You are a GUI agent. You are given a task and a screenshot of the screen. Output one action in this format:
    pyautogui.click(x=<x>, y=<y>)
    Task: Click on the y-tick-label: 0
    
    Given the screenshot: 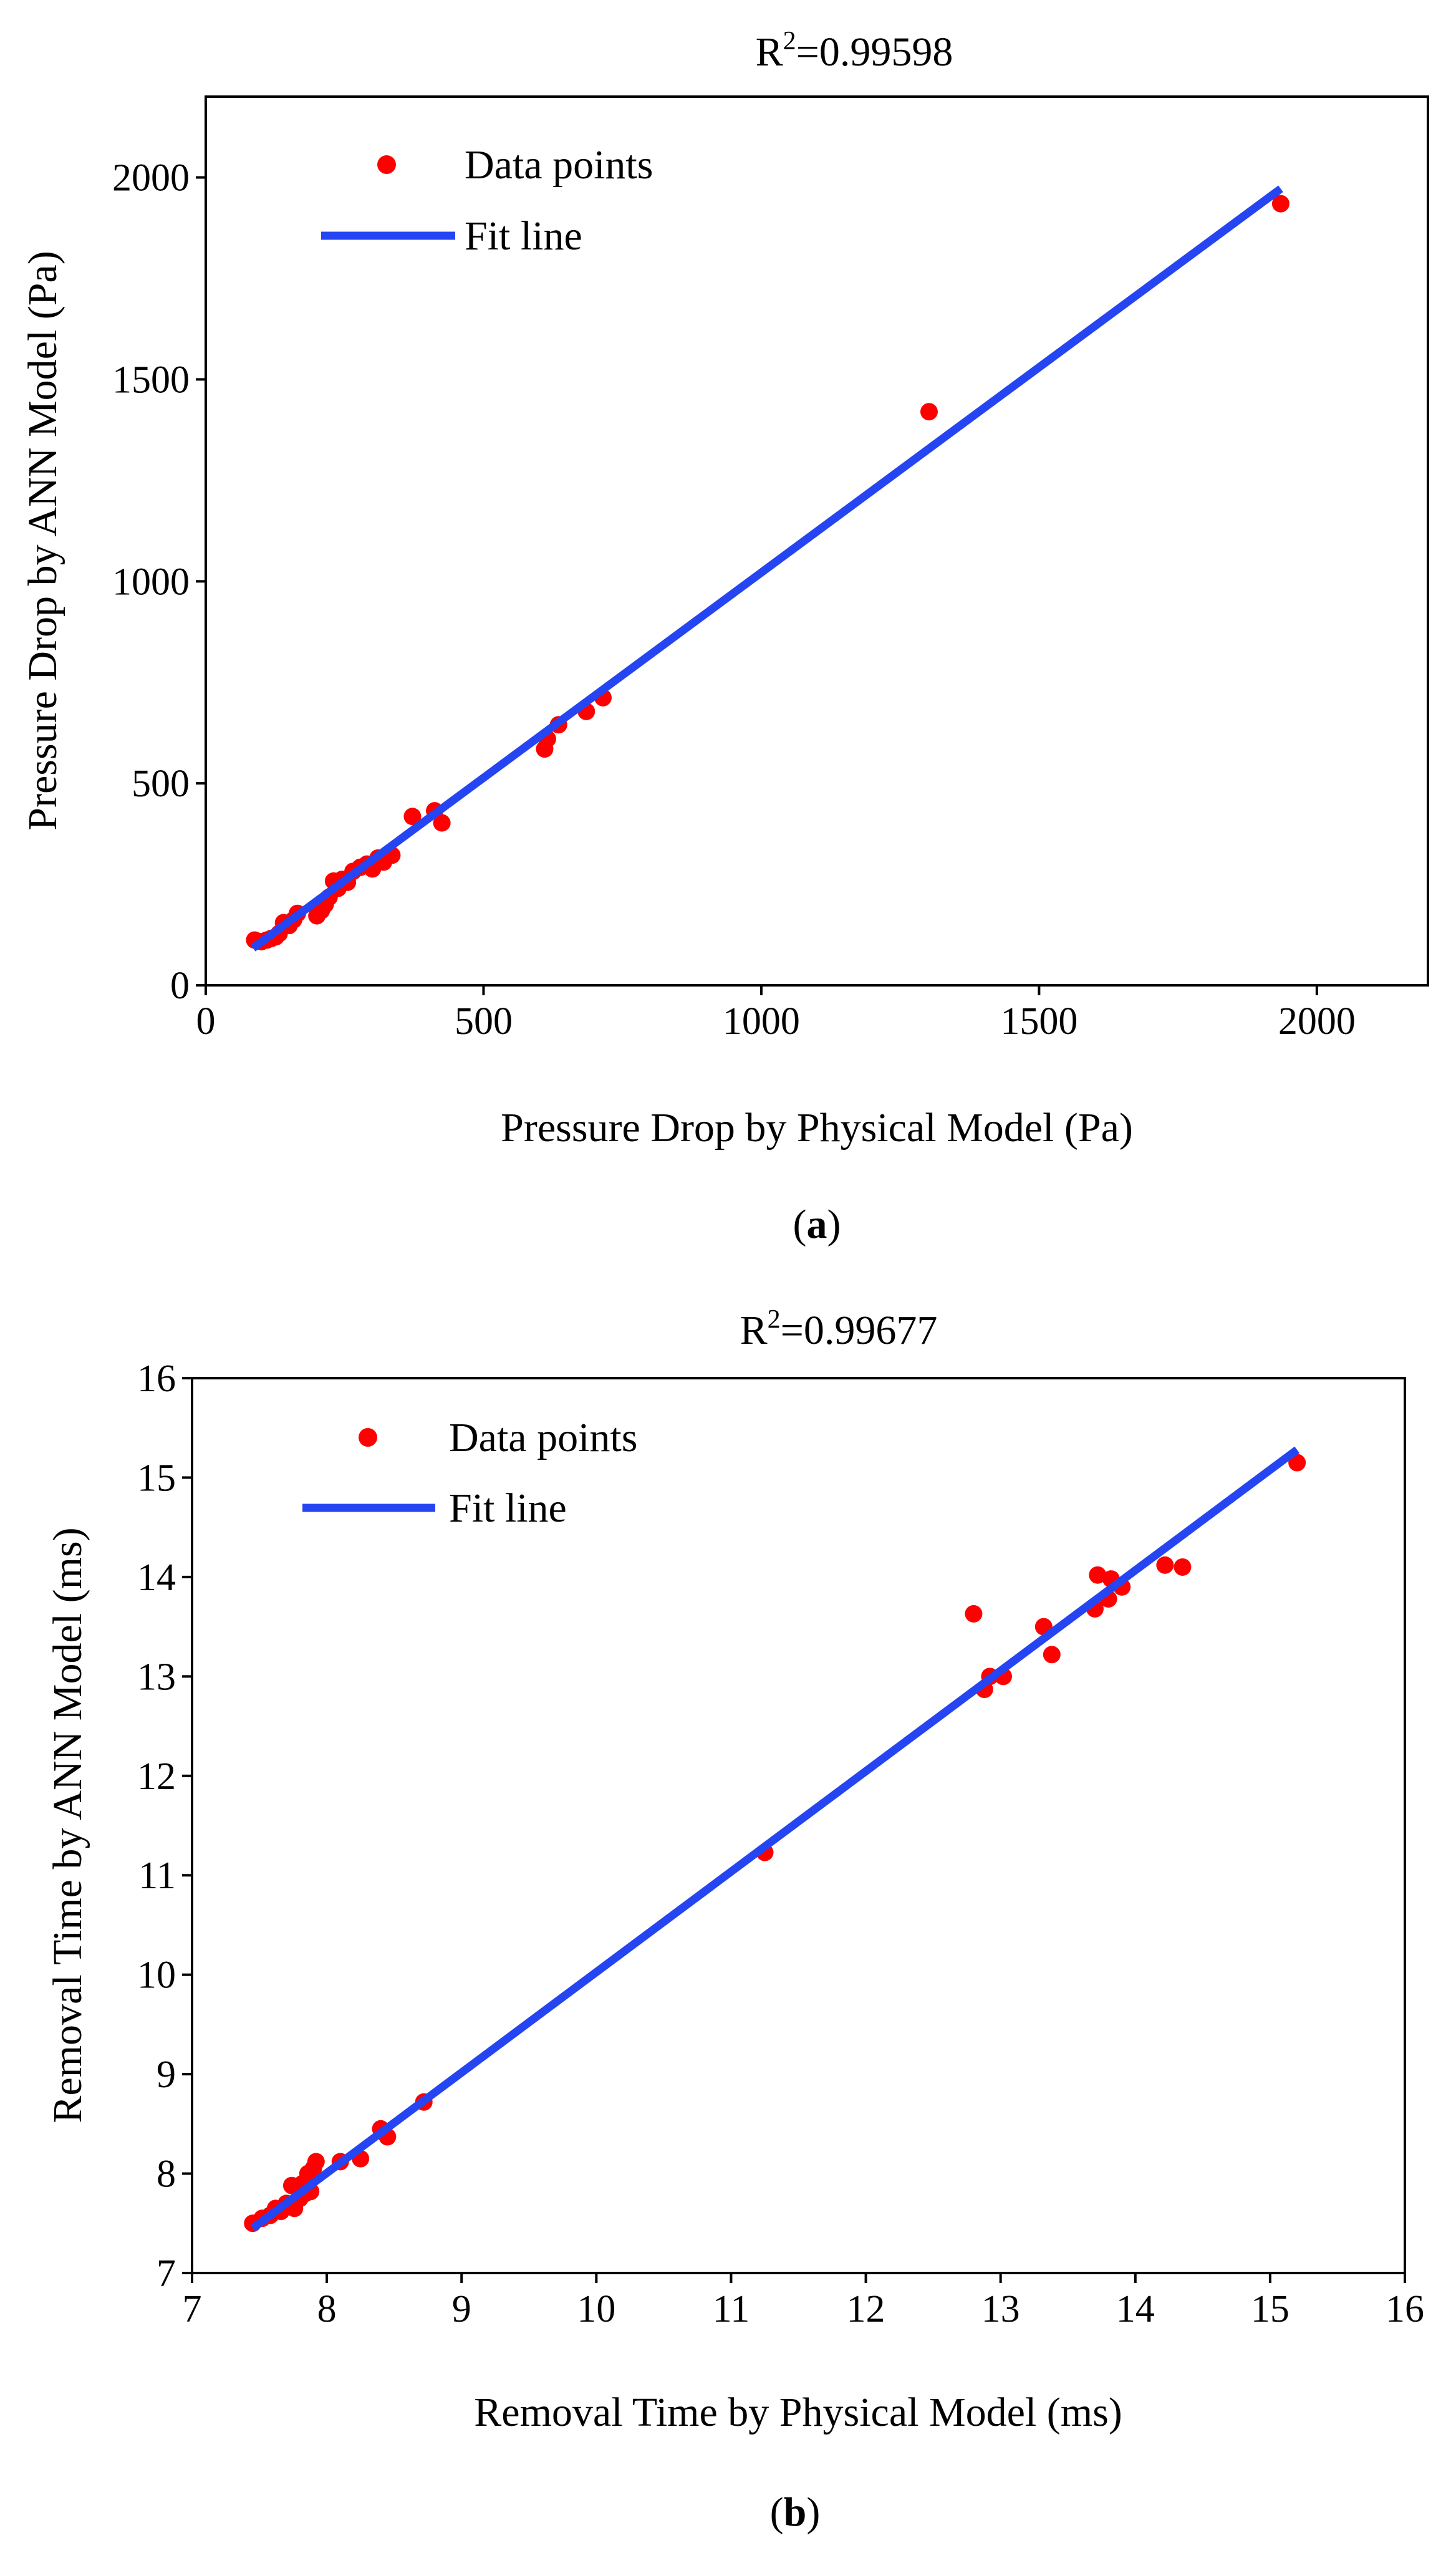 What is the action you would take?
    pyautogui.click(x=180, y=986)
    